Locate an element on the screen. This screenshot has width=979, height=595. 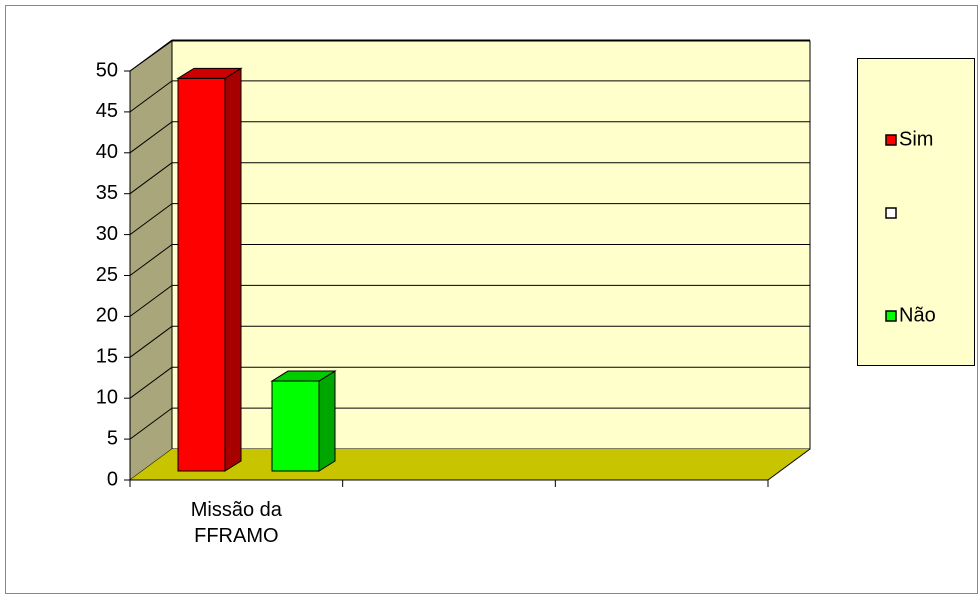
legend-label: Sim is located at coordinates (916, 139).